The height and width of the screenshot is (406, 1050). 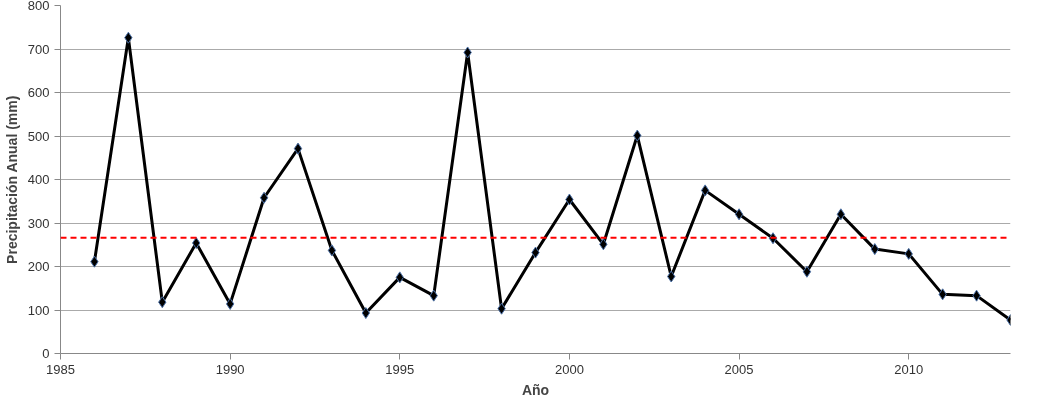 I want to click on y-tick-label: 600, so click(x=38, y=92).